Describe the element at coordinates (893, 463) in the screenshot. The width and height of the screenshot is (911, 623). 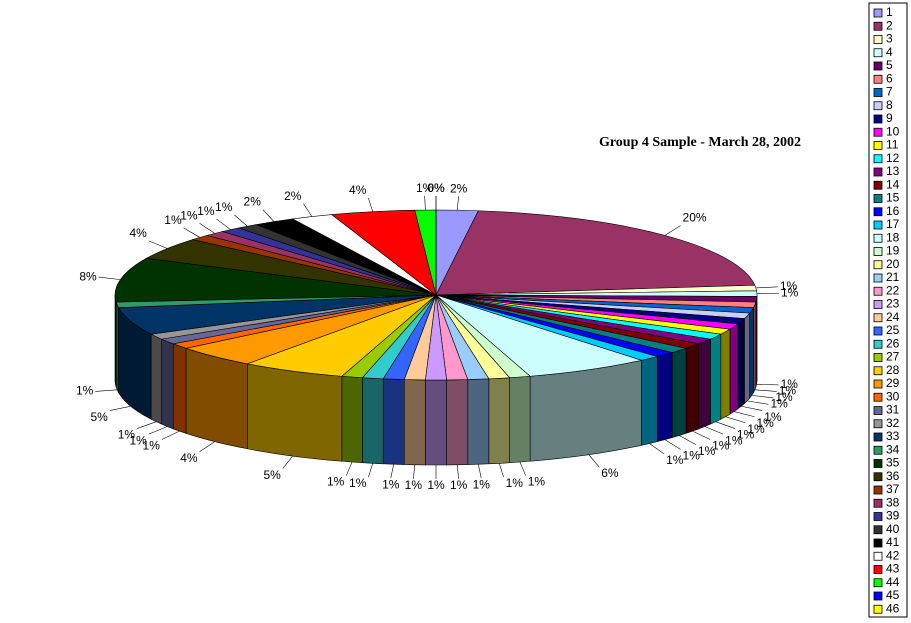
I see `legend-label: 35` at that location.